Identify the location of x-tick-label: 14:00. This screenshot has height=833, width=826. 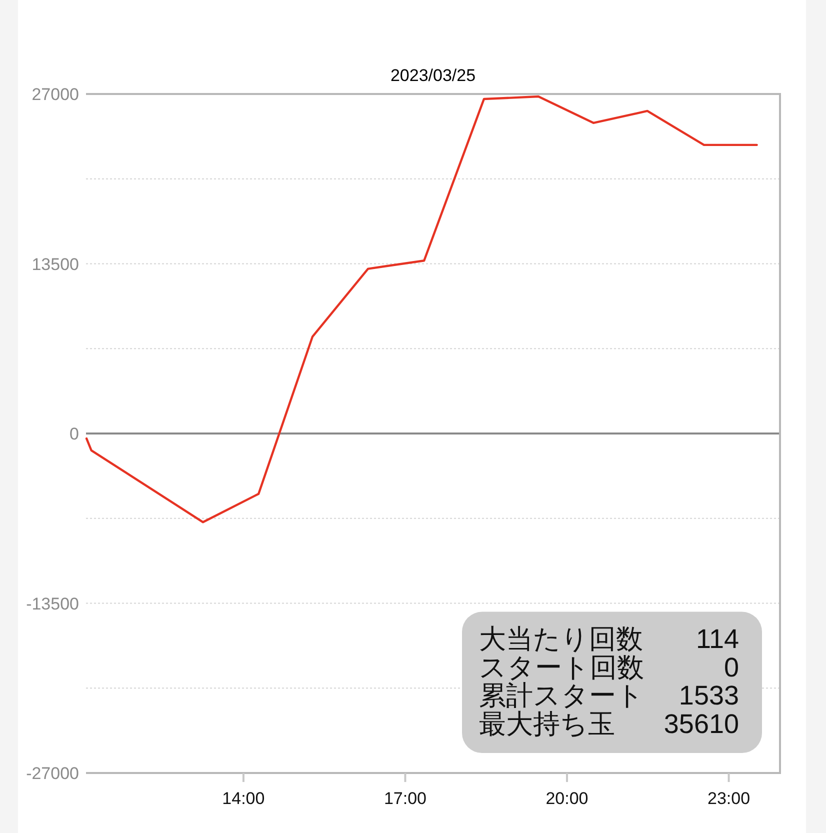
(243, 798).